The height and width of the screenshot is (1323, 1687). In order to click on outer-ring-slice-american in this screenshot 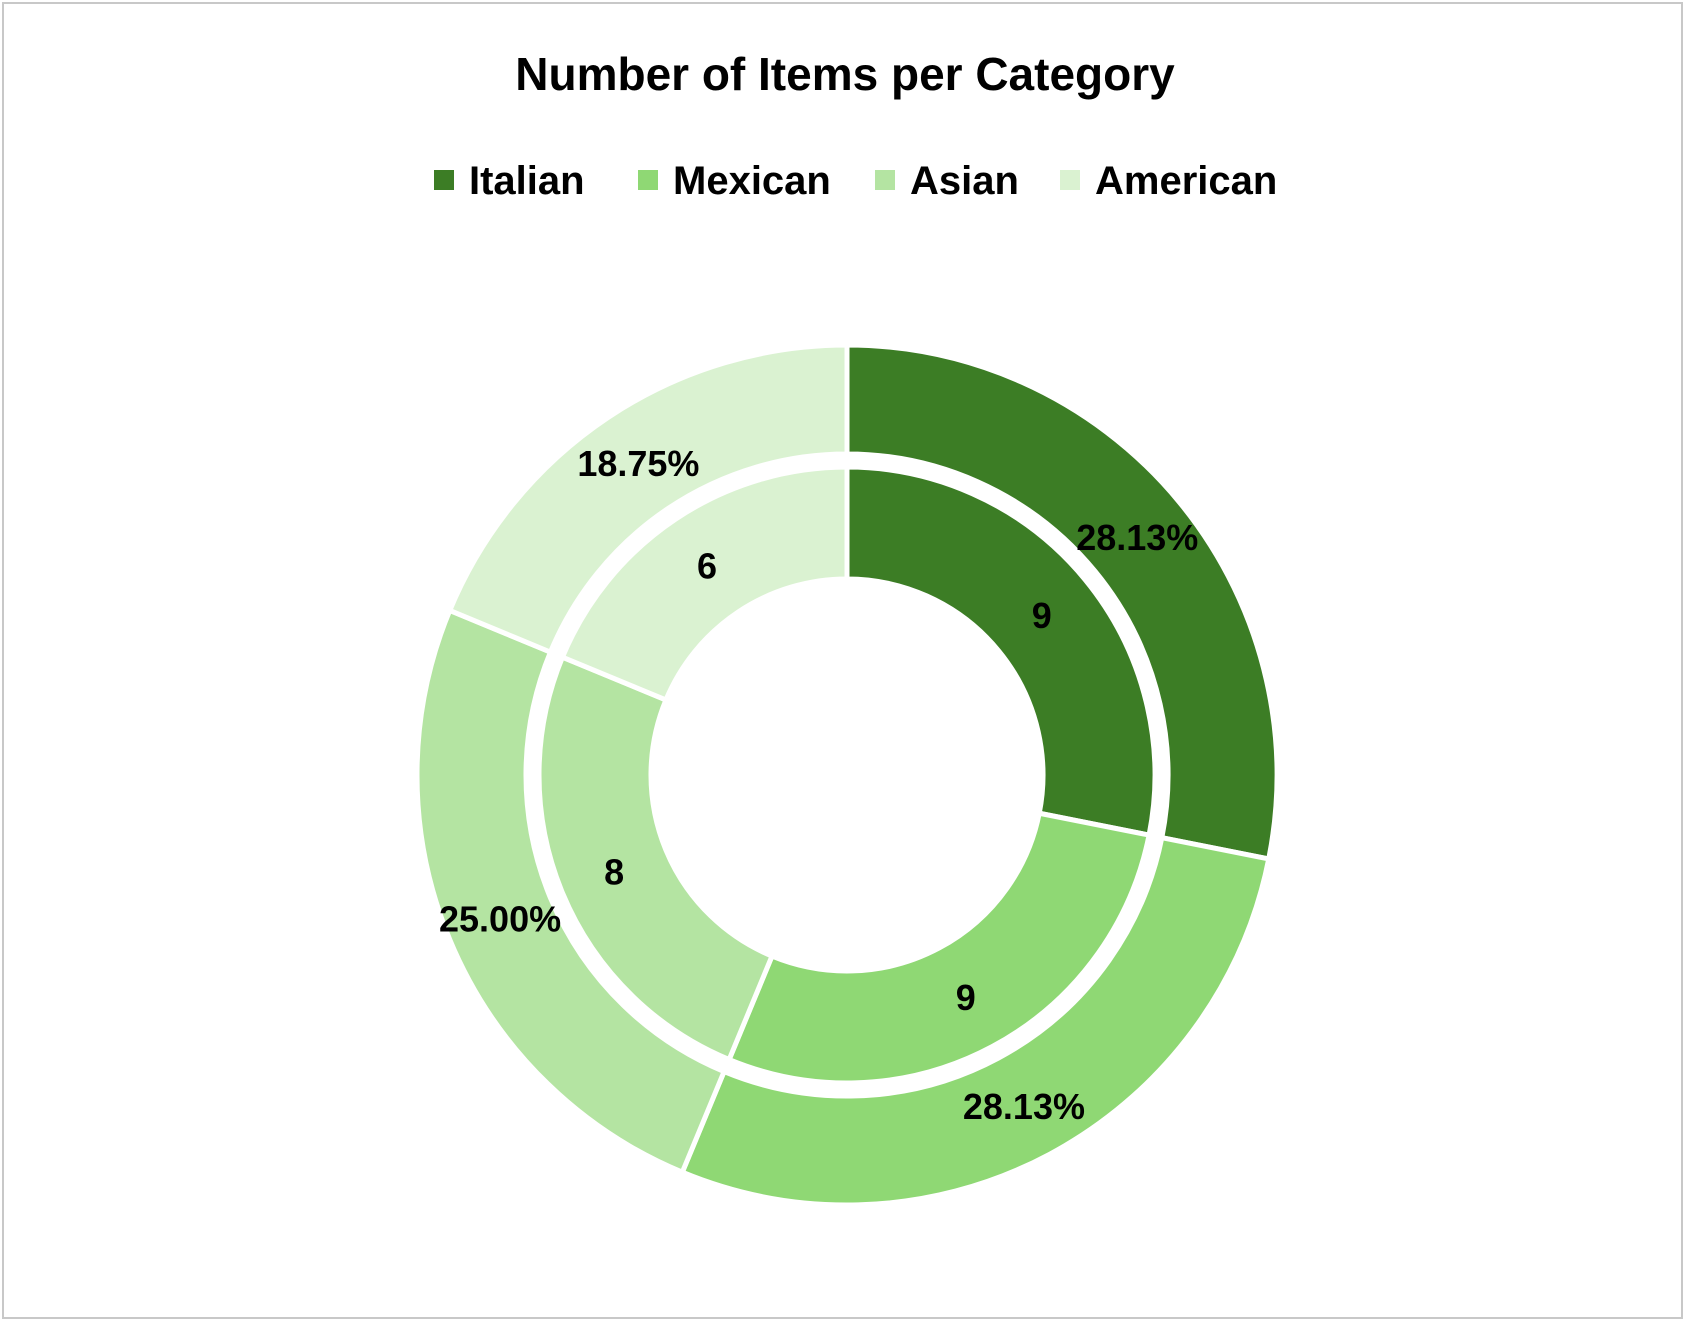, I will do `click(648, 498)`.